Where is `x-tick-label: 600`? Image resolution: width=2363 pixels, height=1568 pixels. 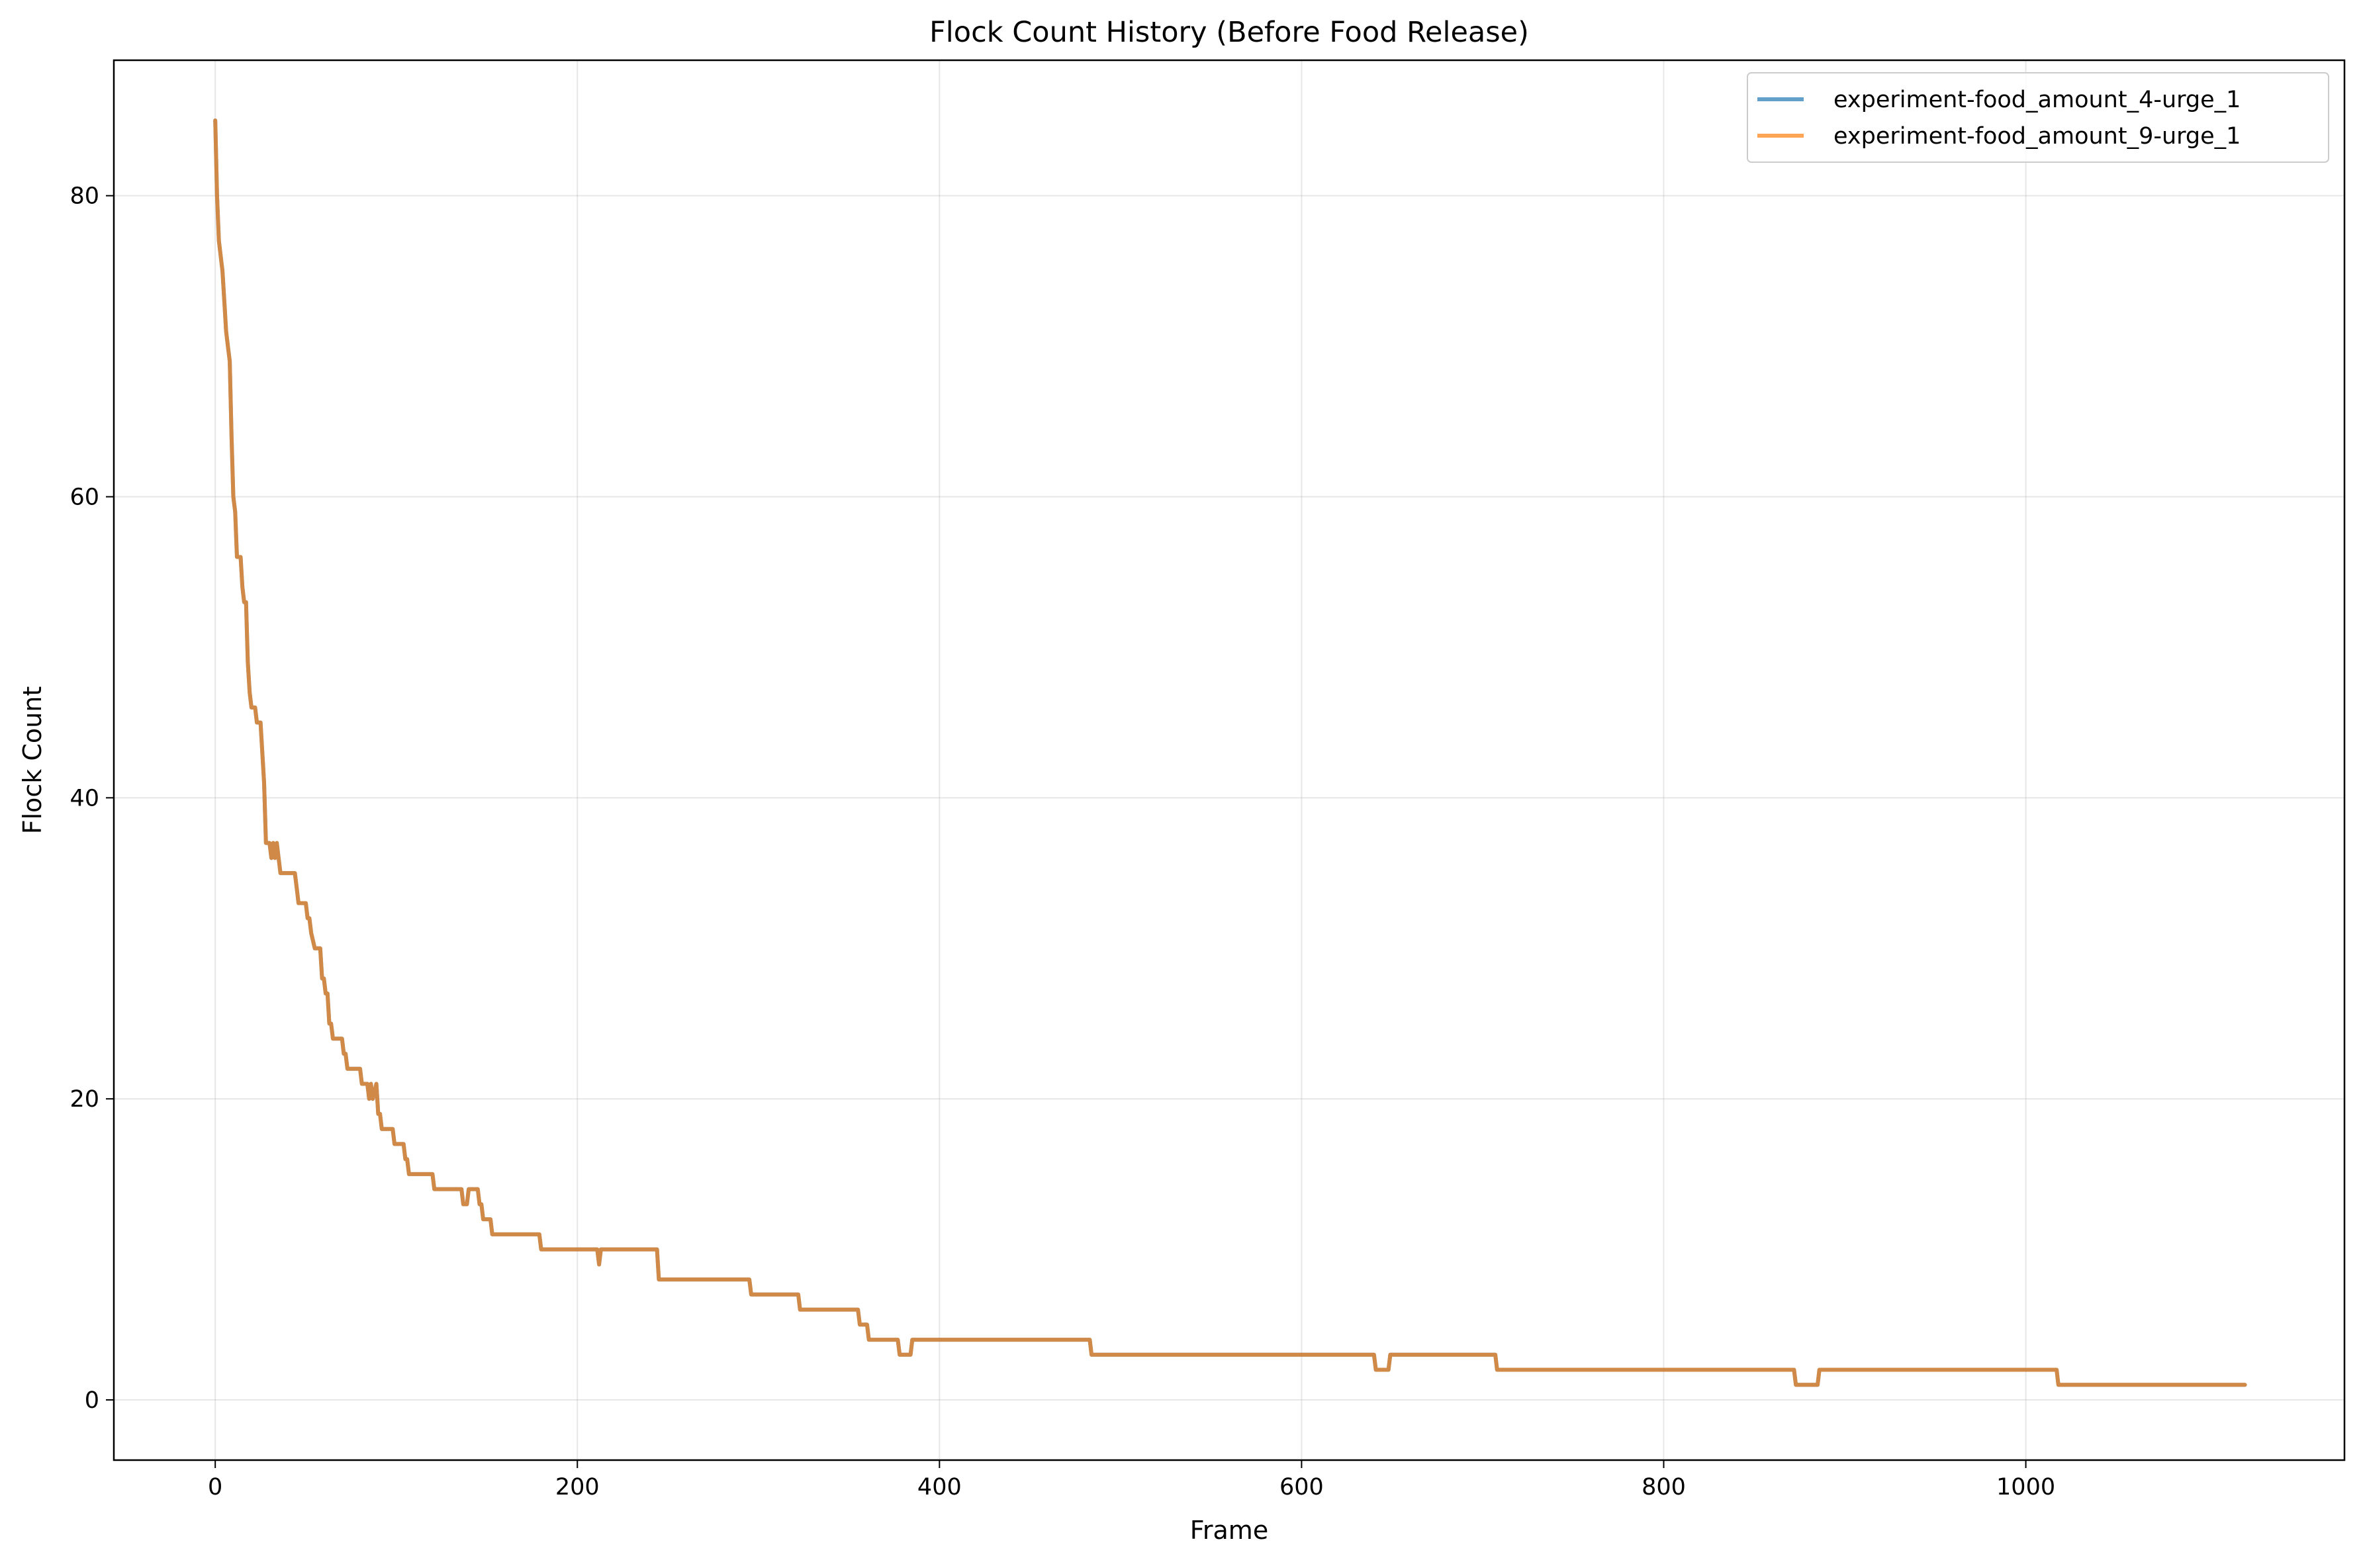
x-tick-label: 600 is located at coordinates (1301, 1487).